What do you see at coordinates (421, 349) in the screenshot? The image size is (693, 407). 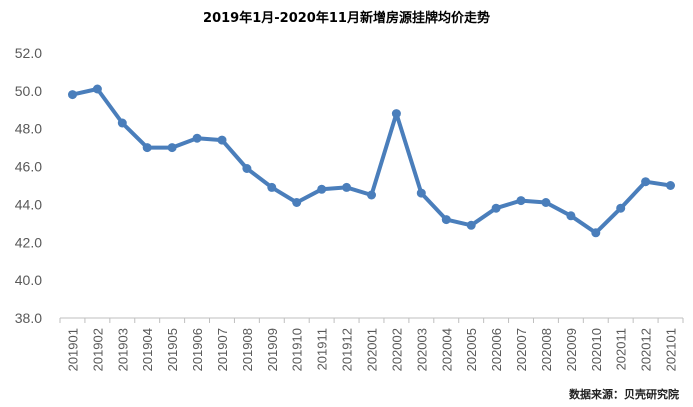 I see `x-tick-label: 202003` at bounding box center [421, 349].